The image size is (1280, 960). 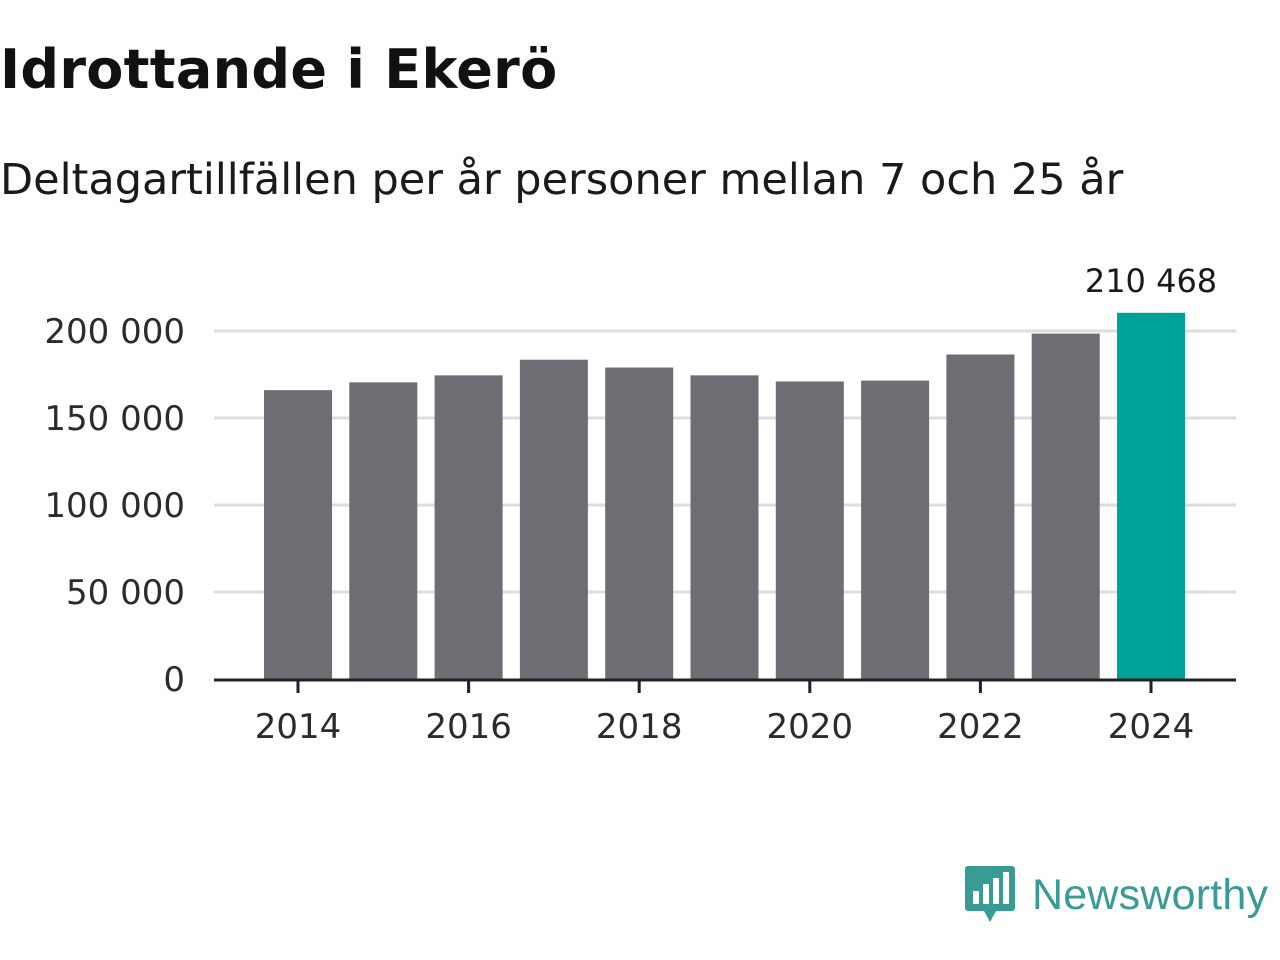 What do you see at coordinates (980, 727) in the screenshot?
I see `x-tick-label: 2022` at bounding box center [980, 727].